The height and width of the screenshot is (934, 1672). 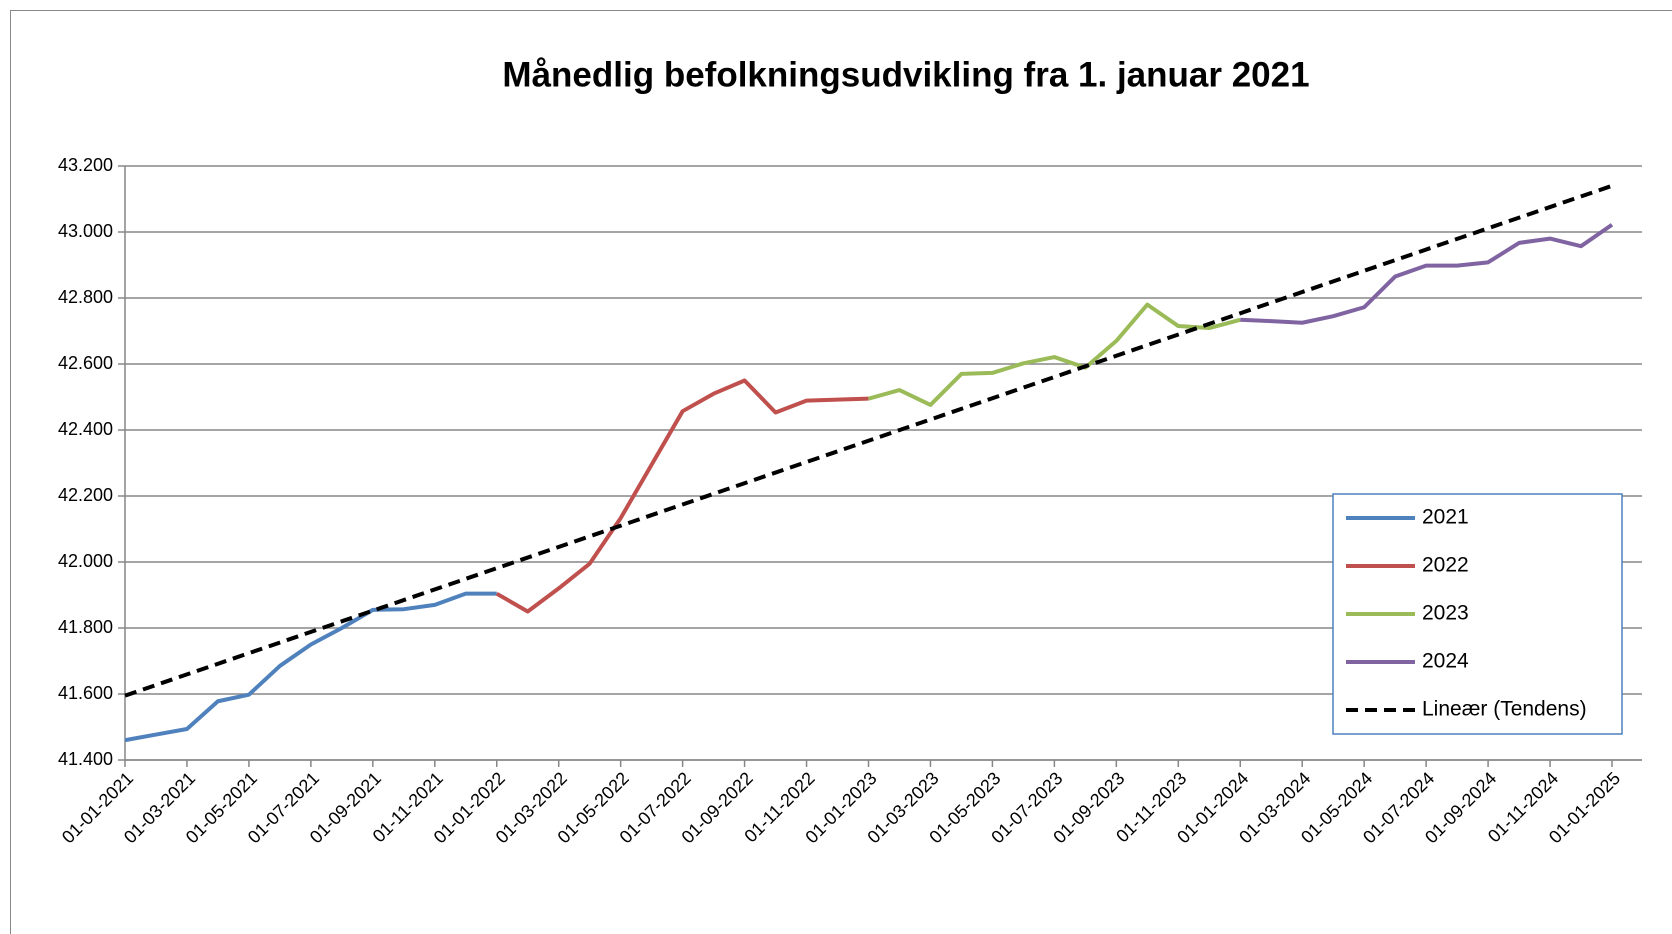 What do you see at coordinates (85, 165) in the screenshot?
I see `y-tick-label: 43.200` at bounding box center [85, 165].